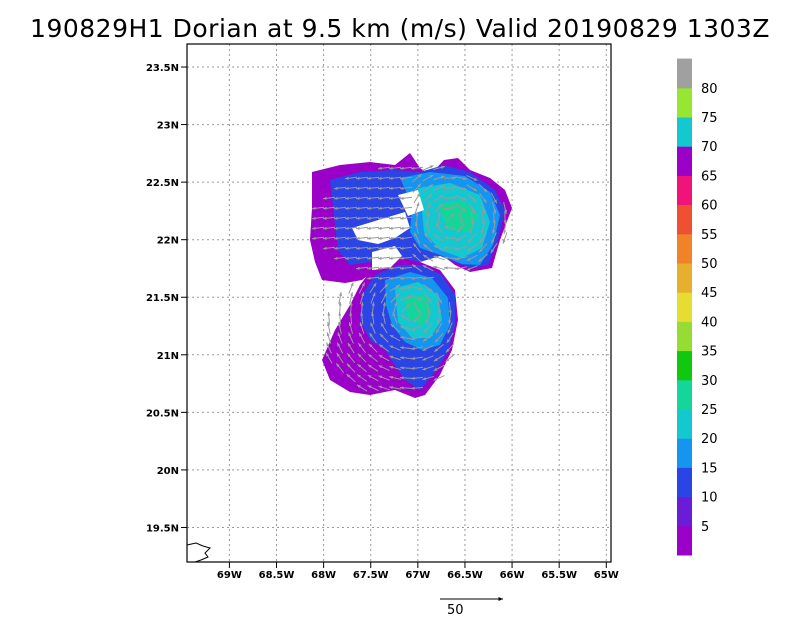 This screenshot has width=800, height=618. Describe the element at coordinates (465, 575) in the screenshot. I see `x-tick-label: 66.5W` at that location.